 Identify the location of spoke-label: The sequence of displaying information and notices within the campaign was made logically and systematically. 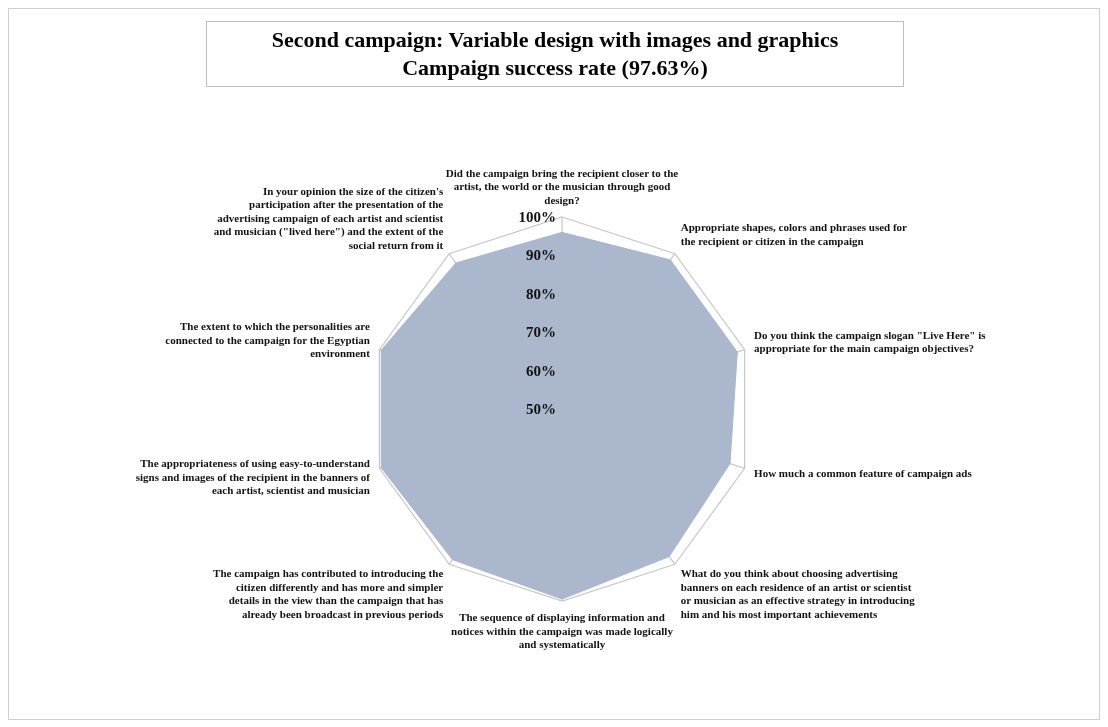
(562, 630).